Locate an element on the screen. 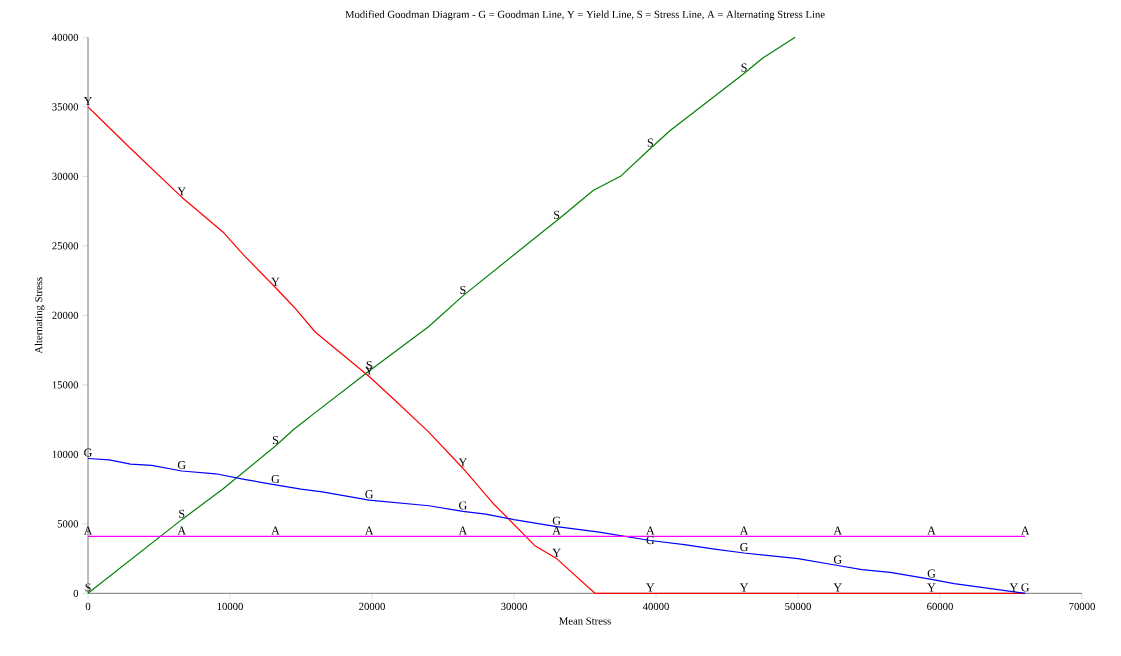 The height and width of the screenshot is (656, 1121). y-tick-label: 15000 is located at coordinates (65, 385).